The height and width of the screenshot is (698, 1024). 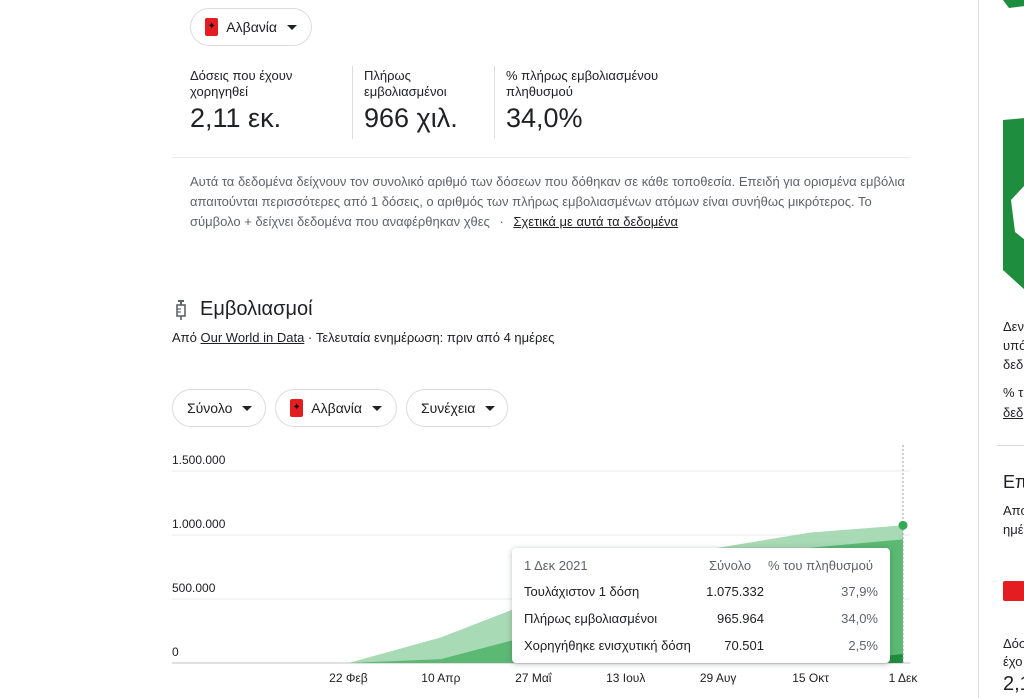 I want to click on right-panel-text: Δόσ, so click(x=1013, y=643).